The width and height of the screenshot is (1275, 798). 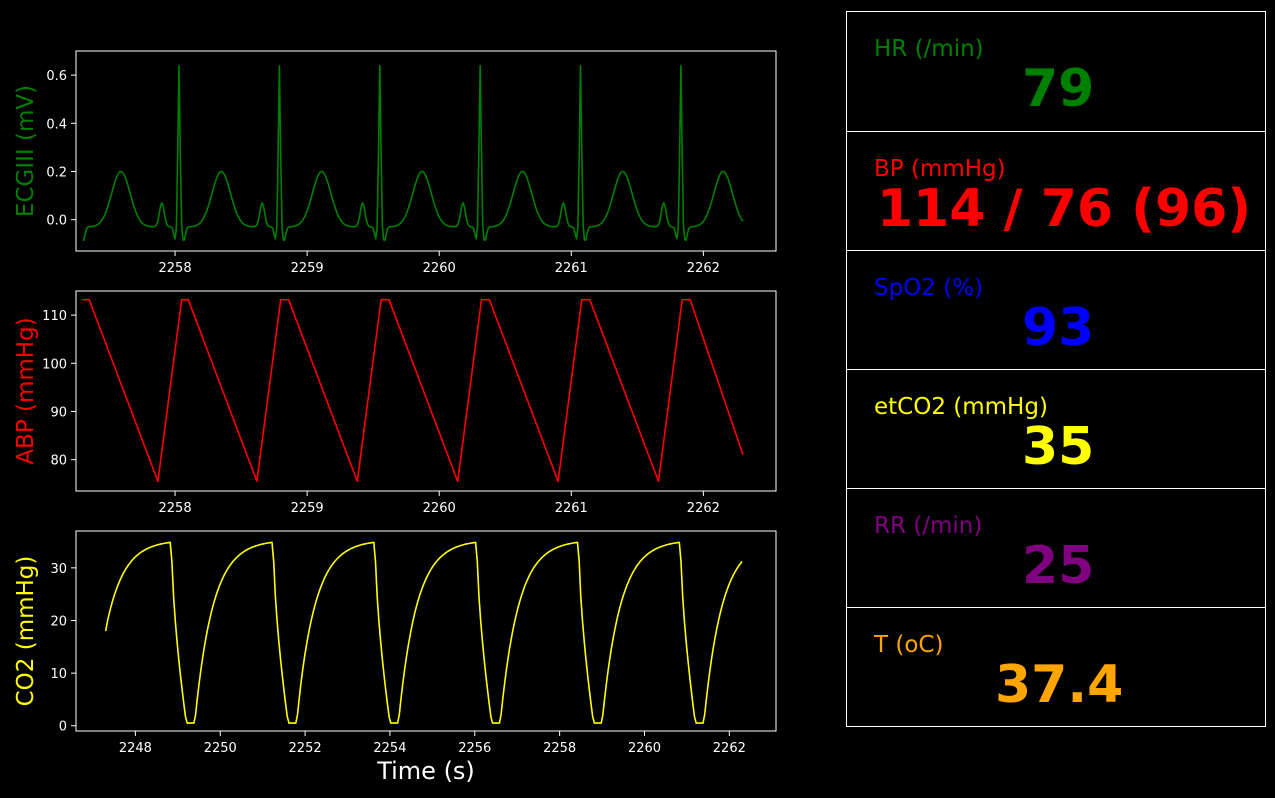 I want to click on y-axis-label: CO2 (mmHg), so click(x=26, y=631).